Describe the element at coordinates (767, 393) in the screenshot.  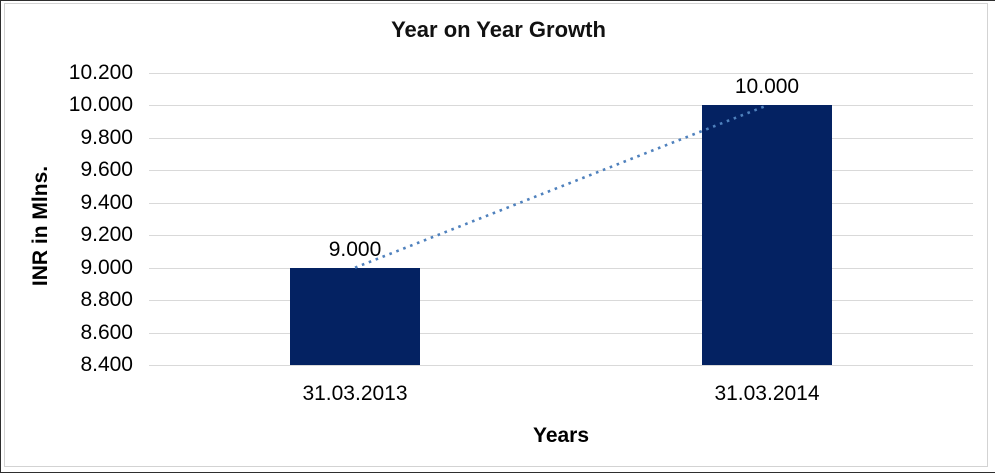
I see `x-category-label: 31.03.2014` at that location.